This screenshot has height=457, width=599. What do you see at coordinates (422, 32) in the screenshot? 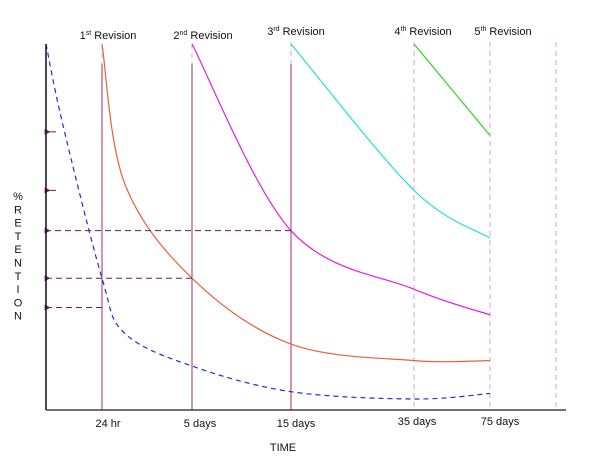
I see `revision-label: 4th Revision` at bounding box center [422, 32].